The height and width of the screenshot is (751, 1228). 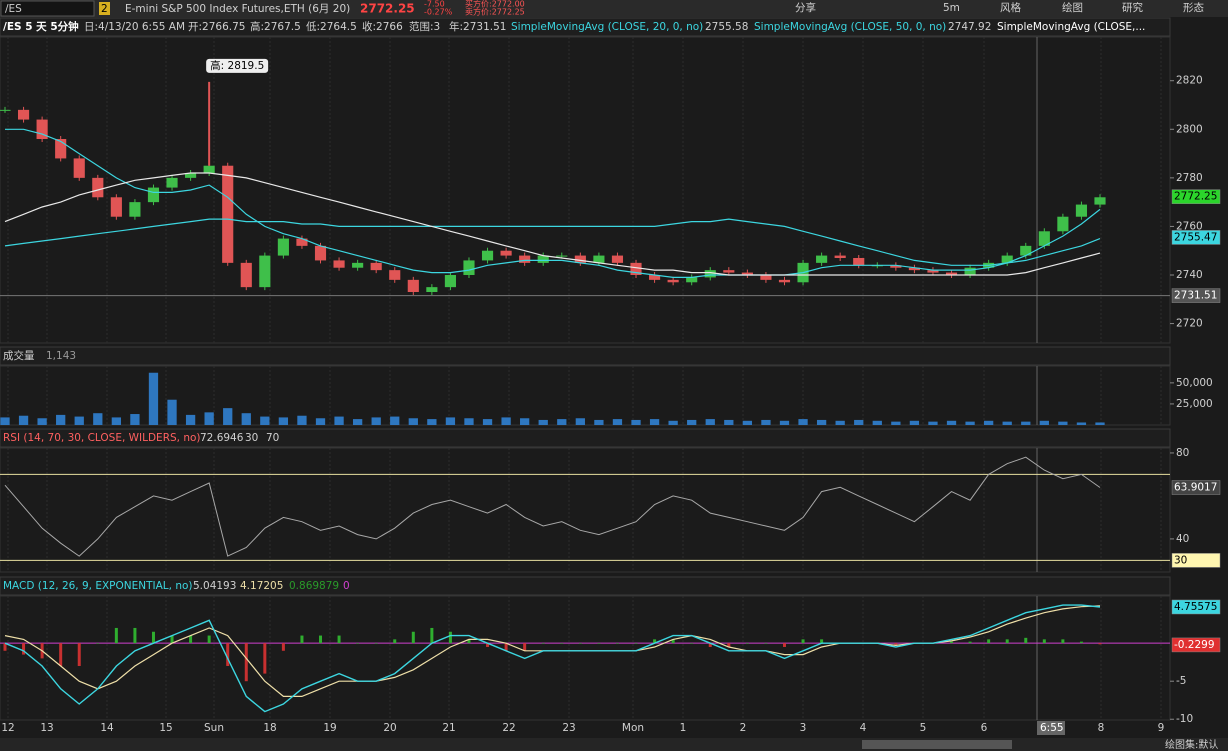 What do you see at coordinates (1180, 560) in the screenshot?
I see `price-tag-label: 30` at bounding box center [1180, 560].